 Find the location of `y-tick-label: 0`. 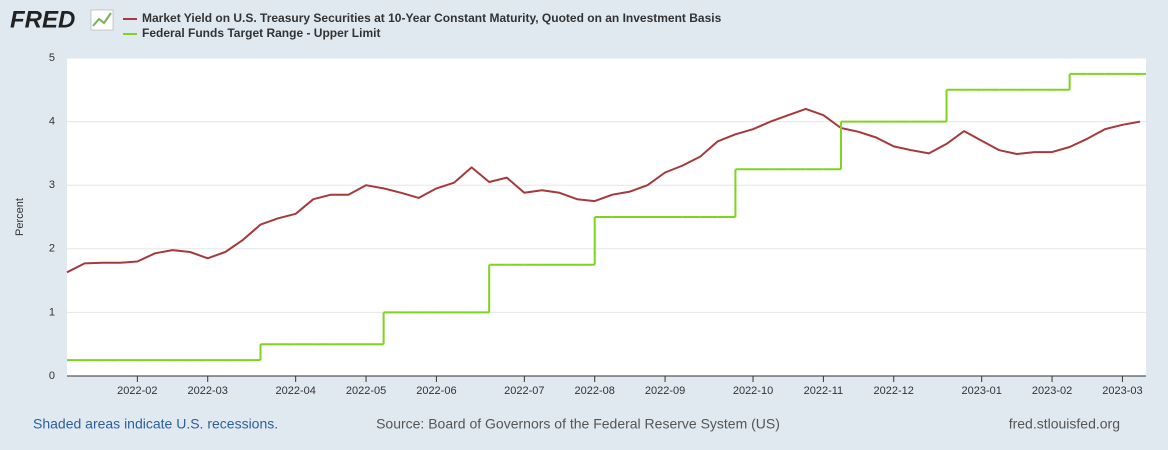

y-tick-label: 0 is located at coordinates (52, 376).